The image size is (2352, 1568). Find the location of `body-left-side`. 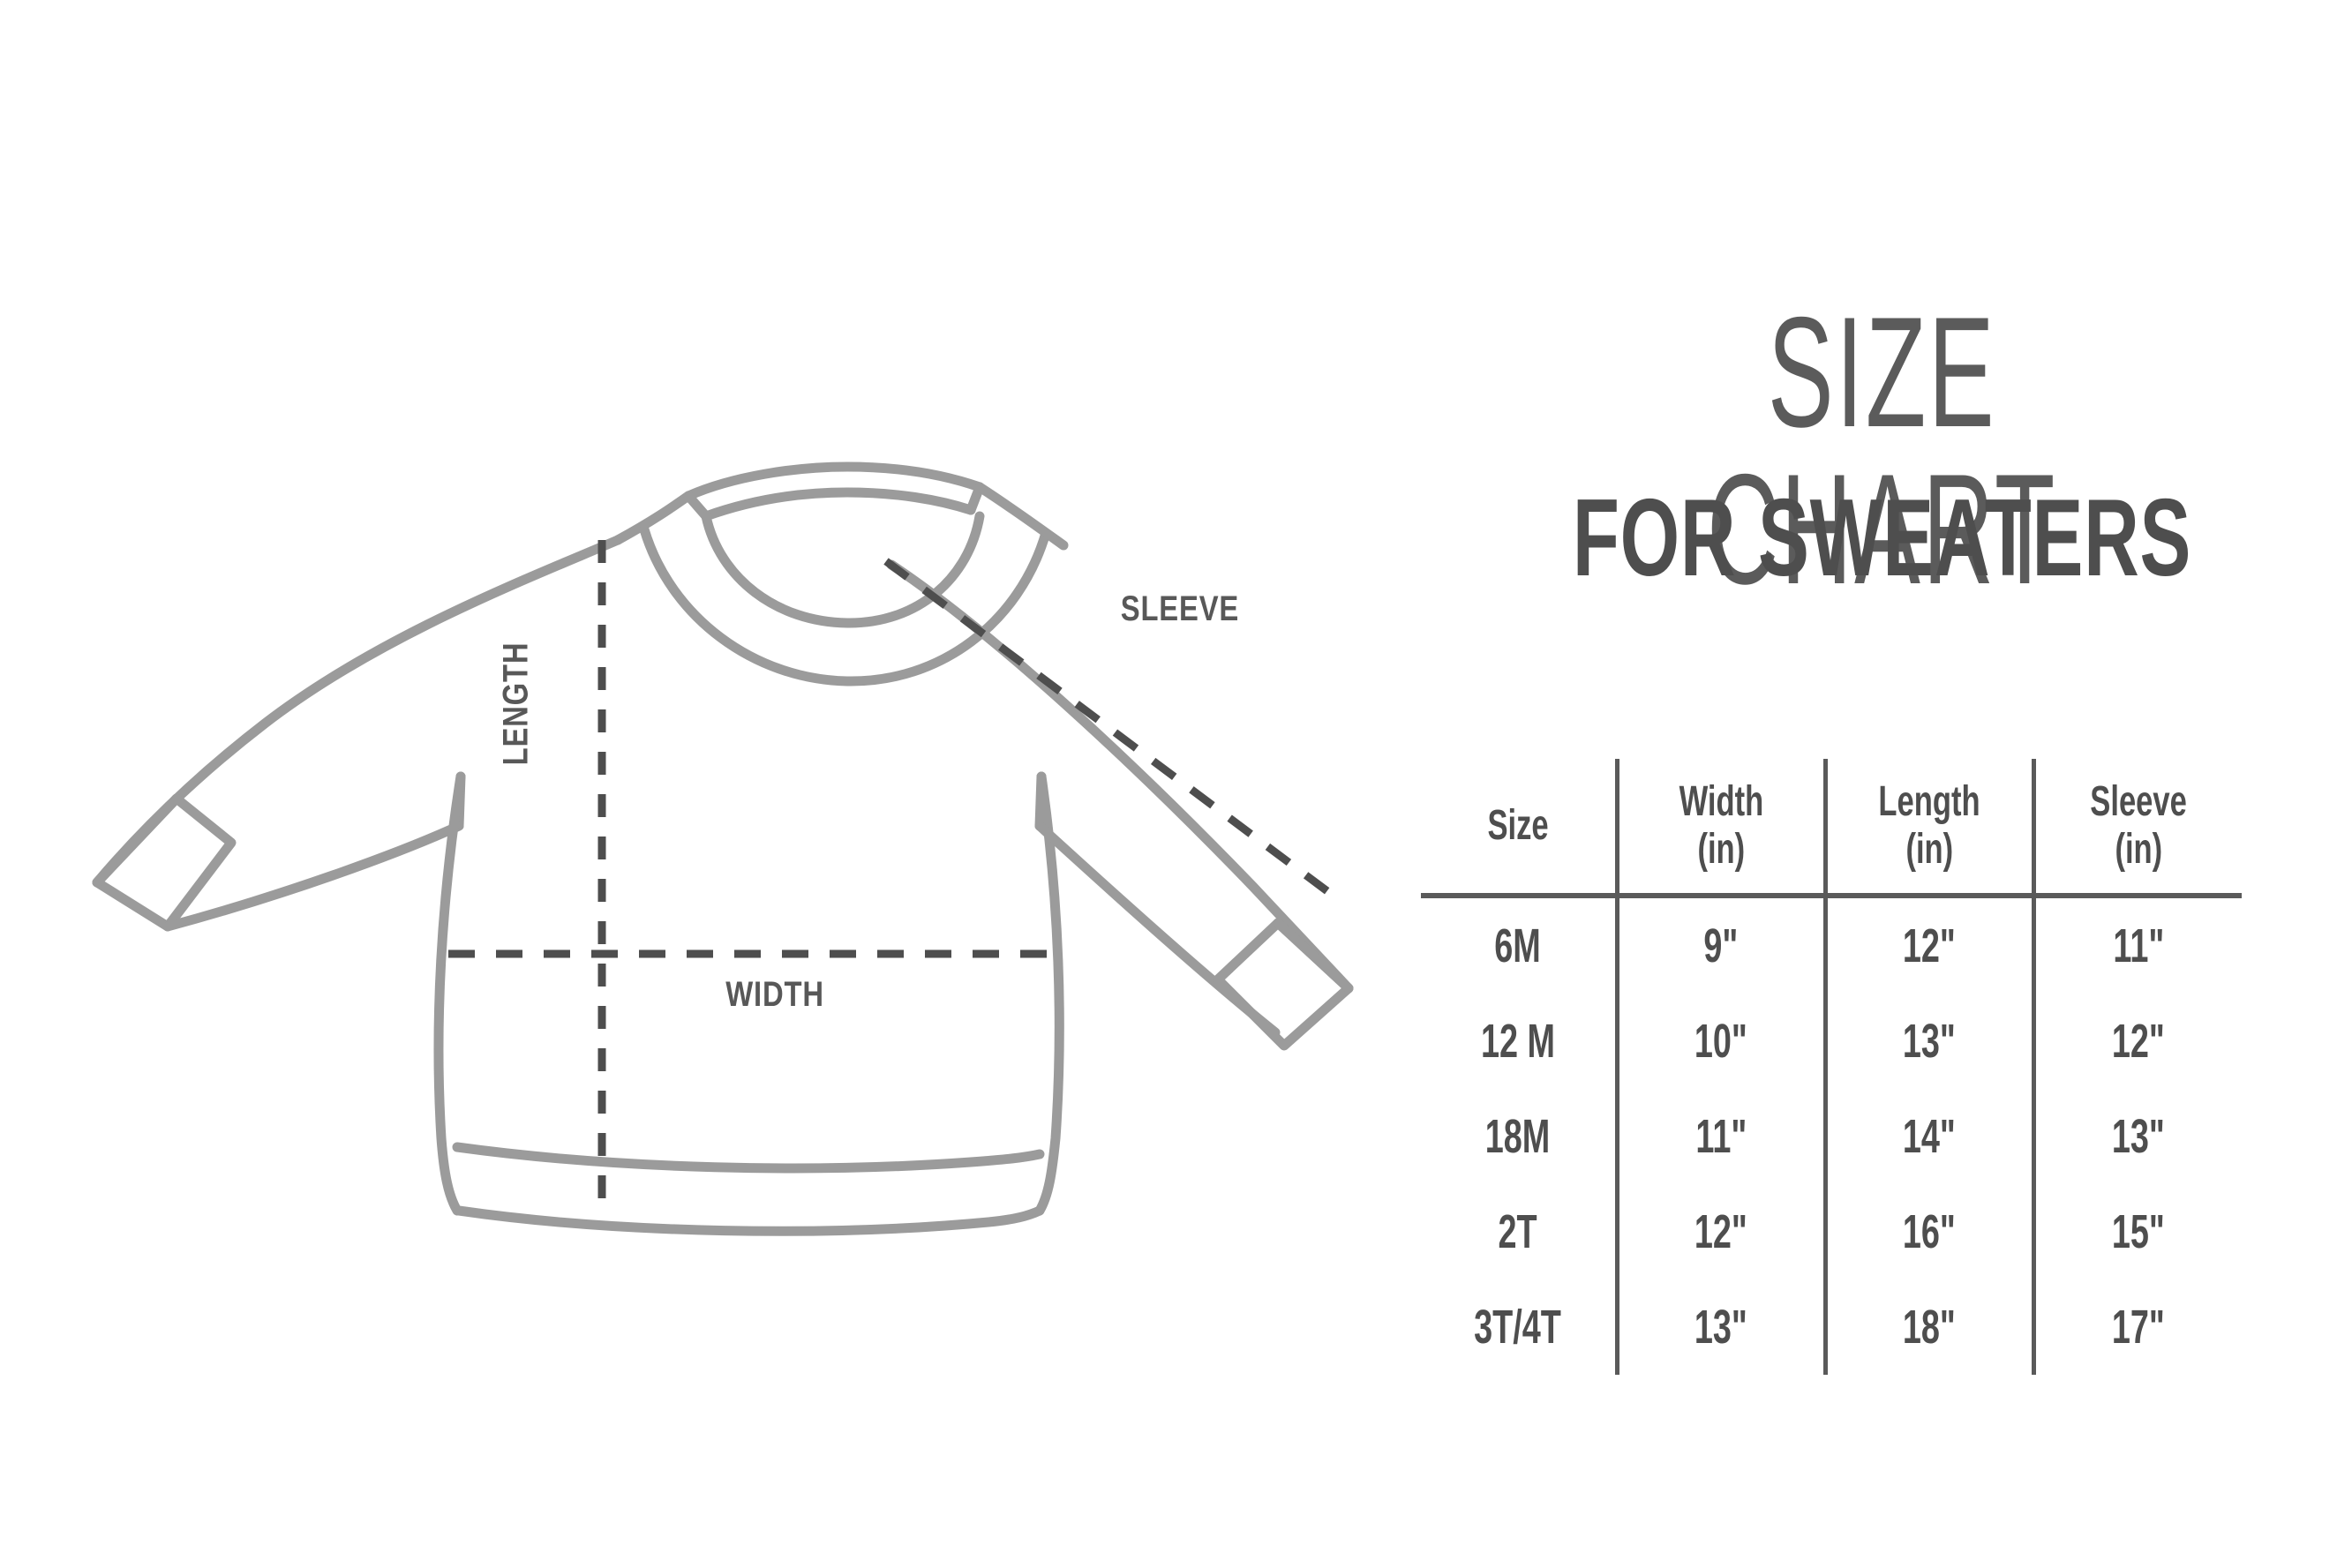

body-left-side is located at coordinates (449, 993).